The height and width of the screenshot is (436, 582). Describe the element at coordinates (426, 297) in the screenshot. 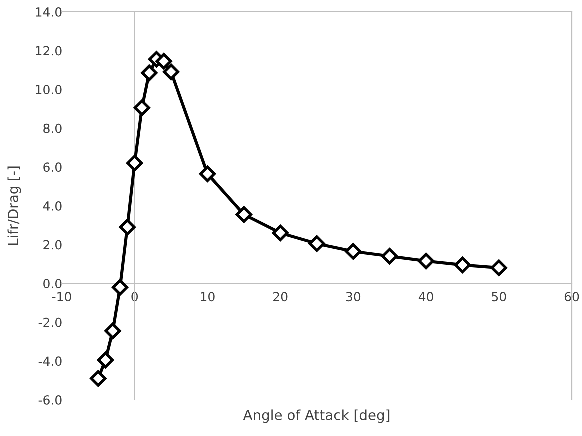

I see `x-tick-label: 40` at that location.